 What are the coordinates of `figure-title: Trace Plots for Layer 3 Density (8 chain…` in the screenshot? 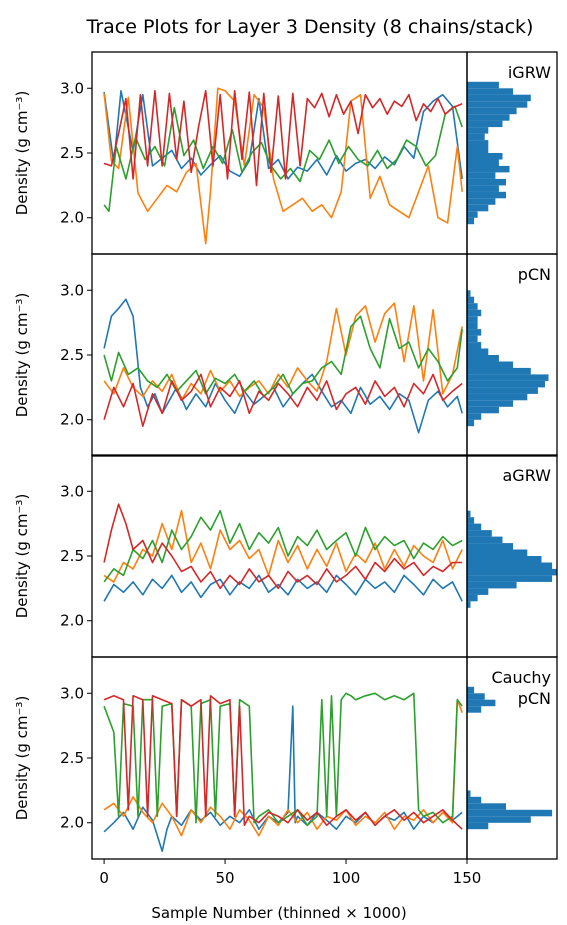 It's located at (310, 27).